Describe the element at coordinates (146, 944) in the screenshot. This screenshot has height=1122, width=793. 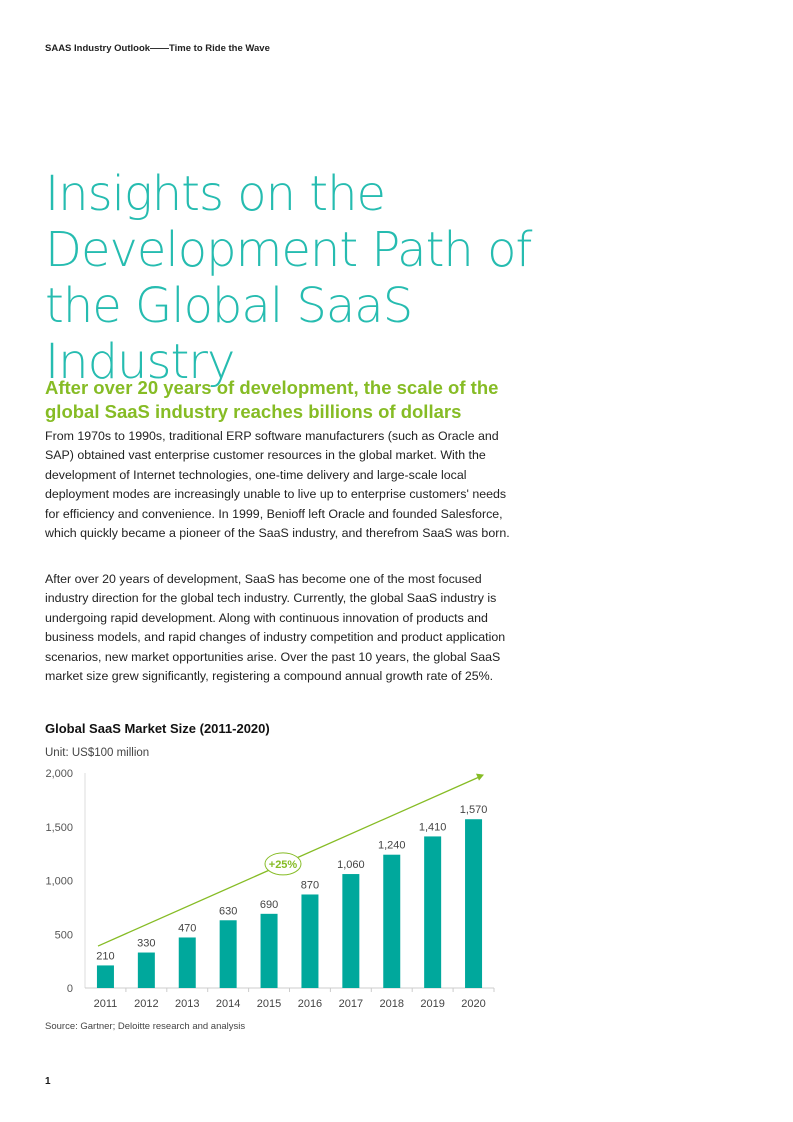
I see `bar-value-label: 330` at that location.